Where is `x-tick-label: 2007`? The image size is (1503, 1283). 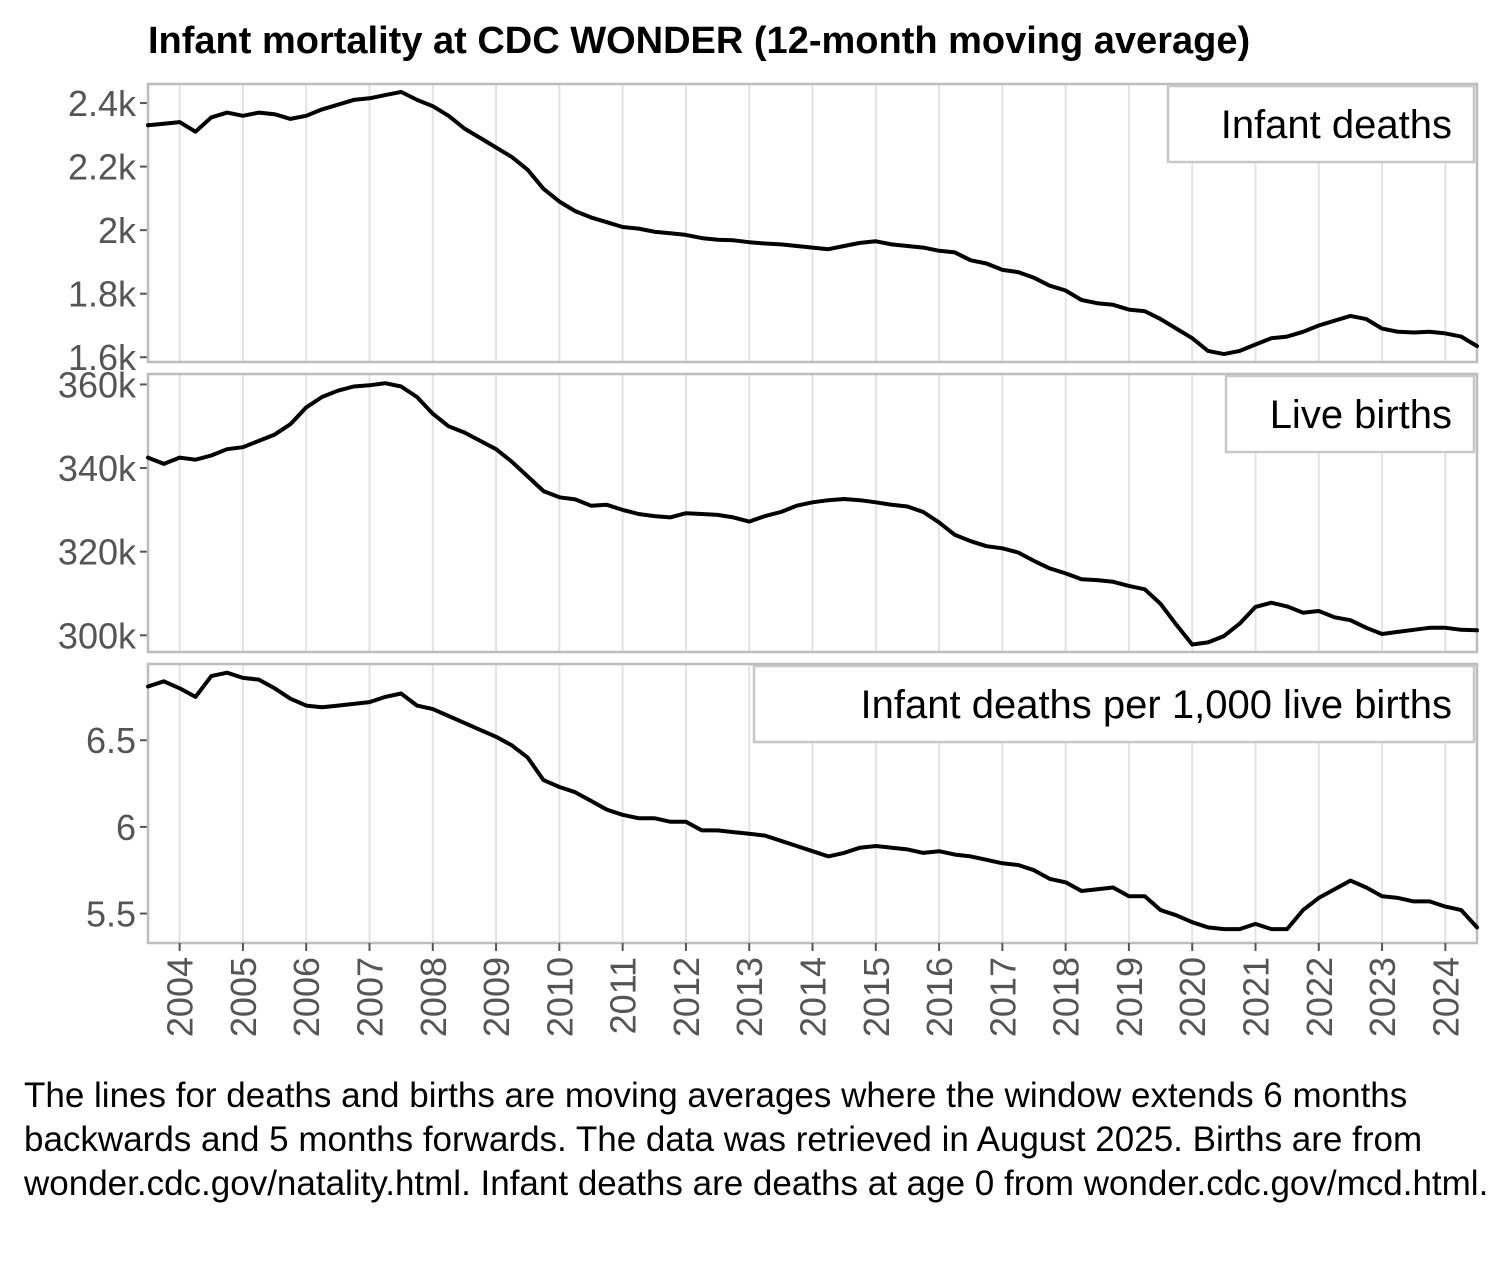 x-tick-label: 2007 is located at coordinates (370, 997).